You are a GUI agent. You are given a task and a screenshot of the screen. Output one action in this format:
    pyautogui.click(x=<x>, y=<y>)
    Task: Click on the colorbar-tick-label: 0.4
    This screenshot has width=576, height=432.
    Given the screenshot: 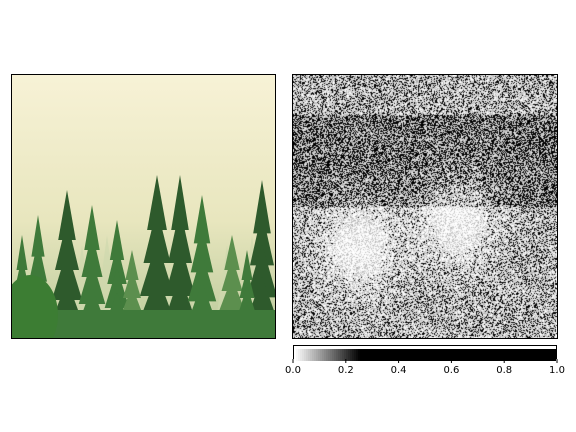 What is the action you would take?
    pyautogui.click(x=399, y=370)
    